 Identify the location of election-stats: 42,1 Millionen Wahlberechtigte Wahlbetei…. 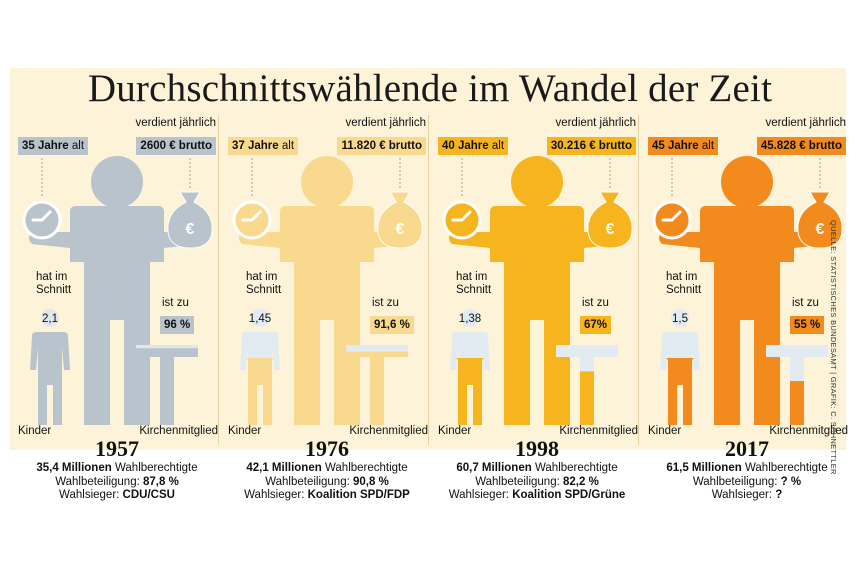
(327, 482).